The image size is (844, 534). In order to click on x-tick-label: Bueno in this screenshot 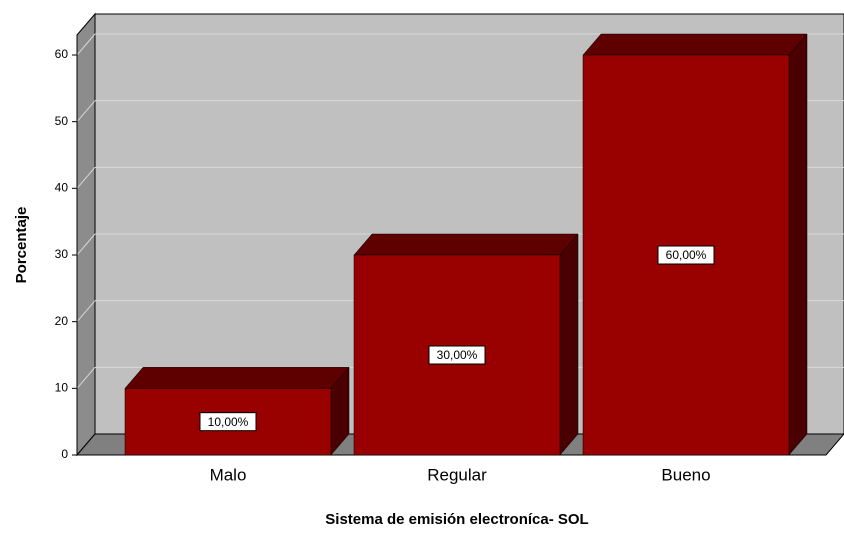, I will do `click(685, 474)`.